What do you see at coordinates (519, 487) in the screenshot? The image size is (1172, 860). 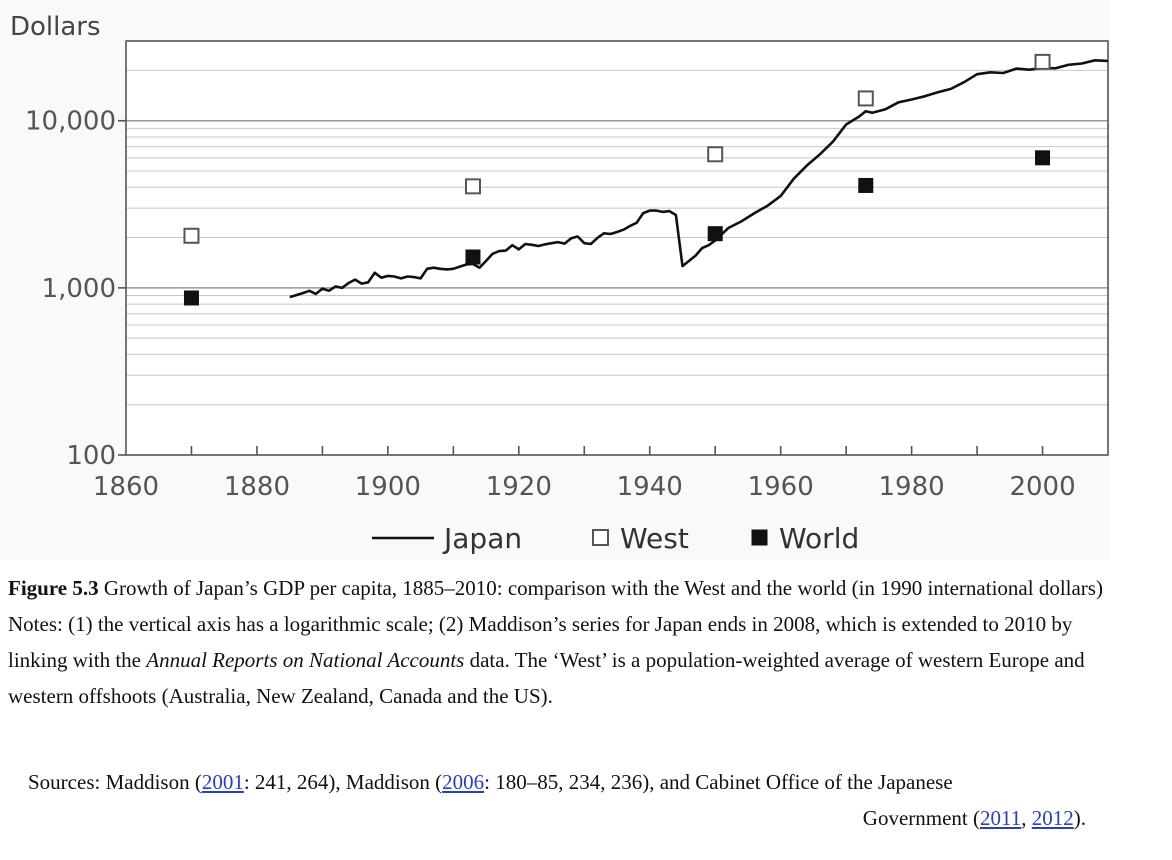 I see `x-tick-label: 1920` at bounding box center [519, 487].